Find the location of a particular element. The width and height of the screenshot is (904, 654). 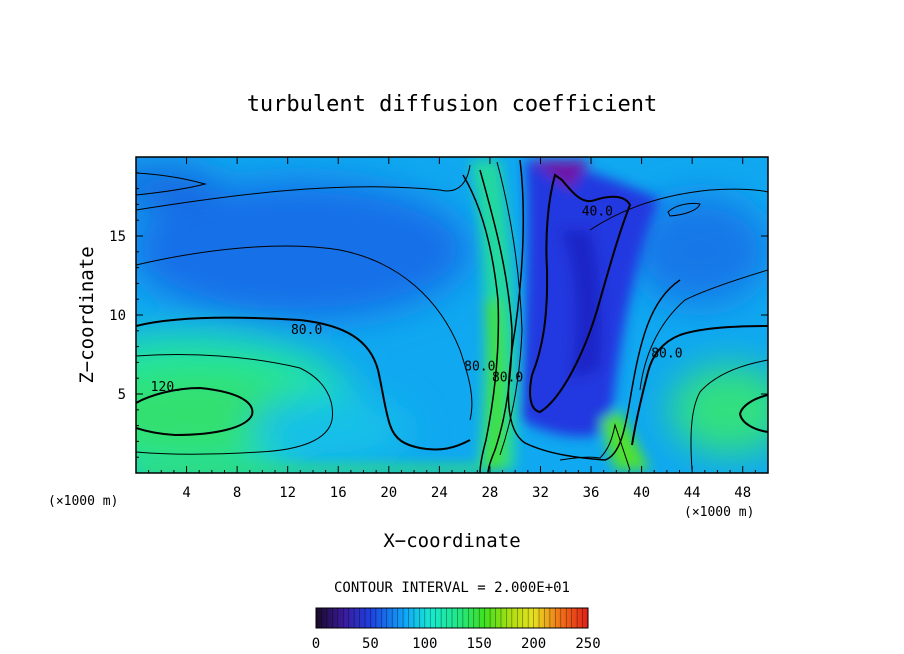

contour-120-left is located at coordinates (195, 411).